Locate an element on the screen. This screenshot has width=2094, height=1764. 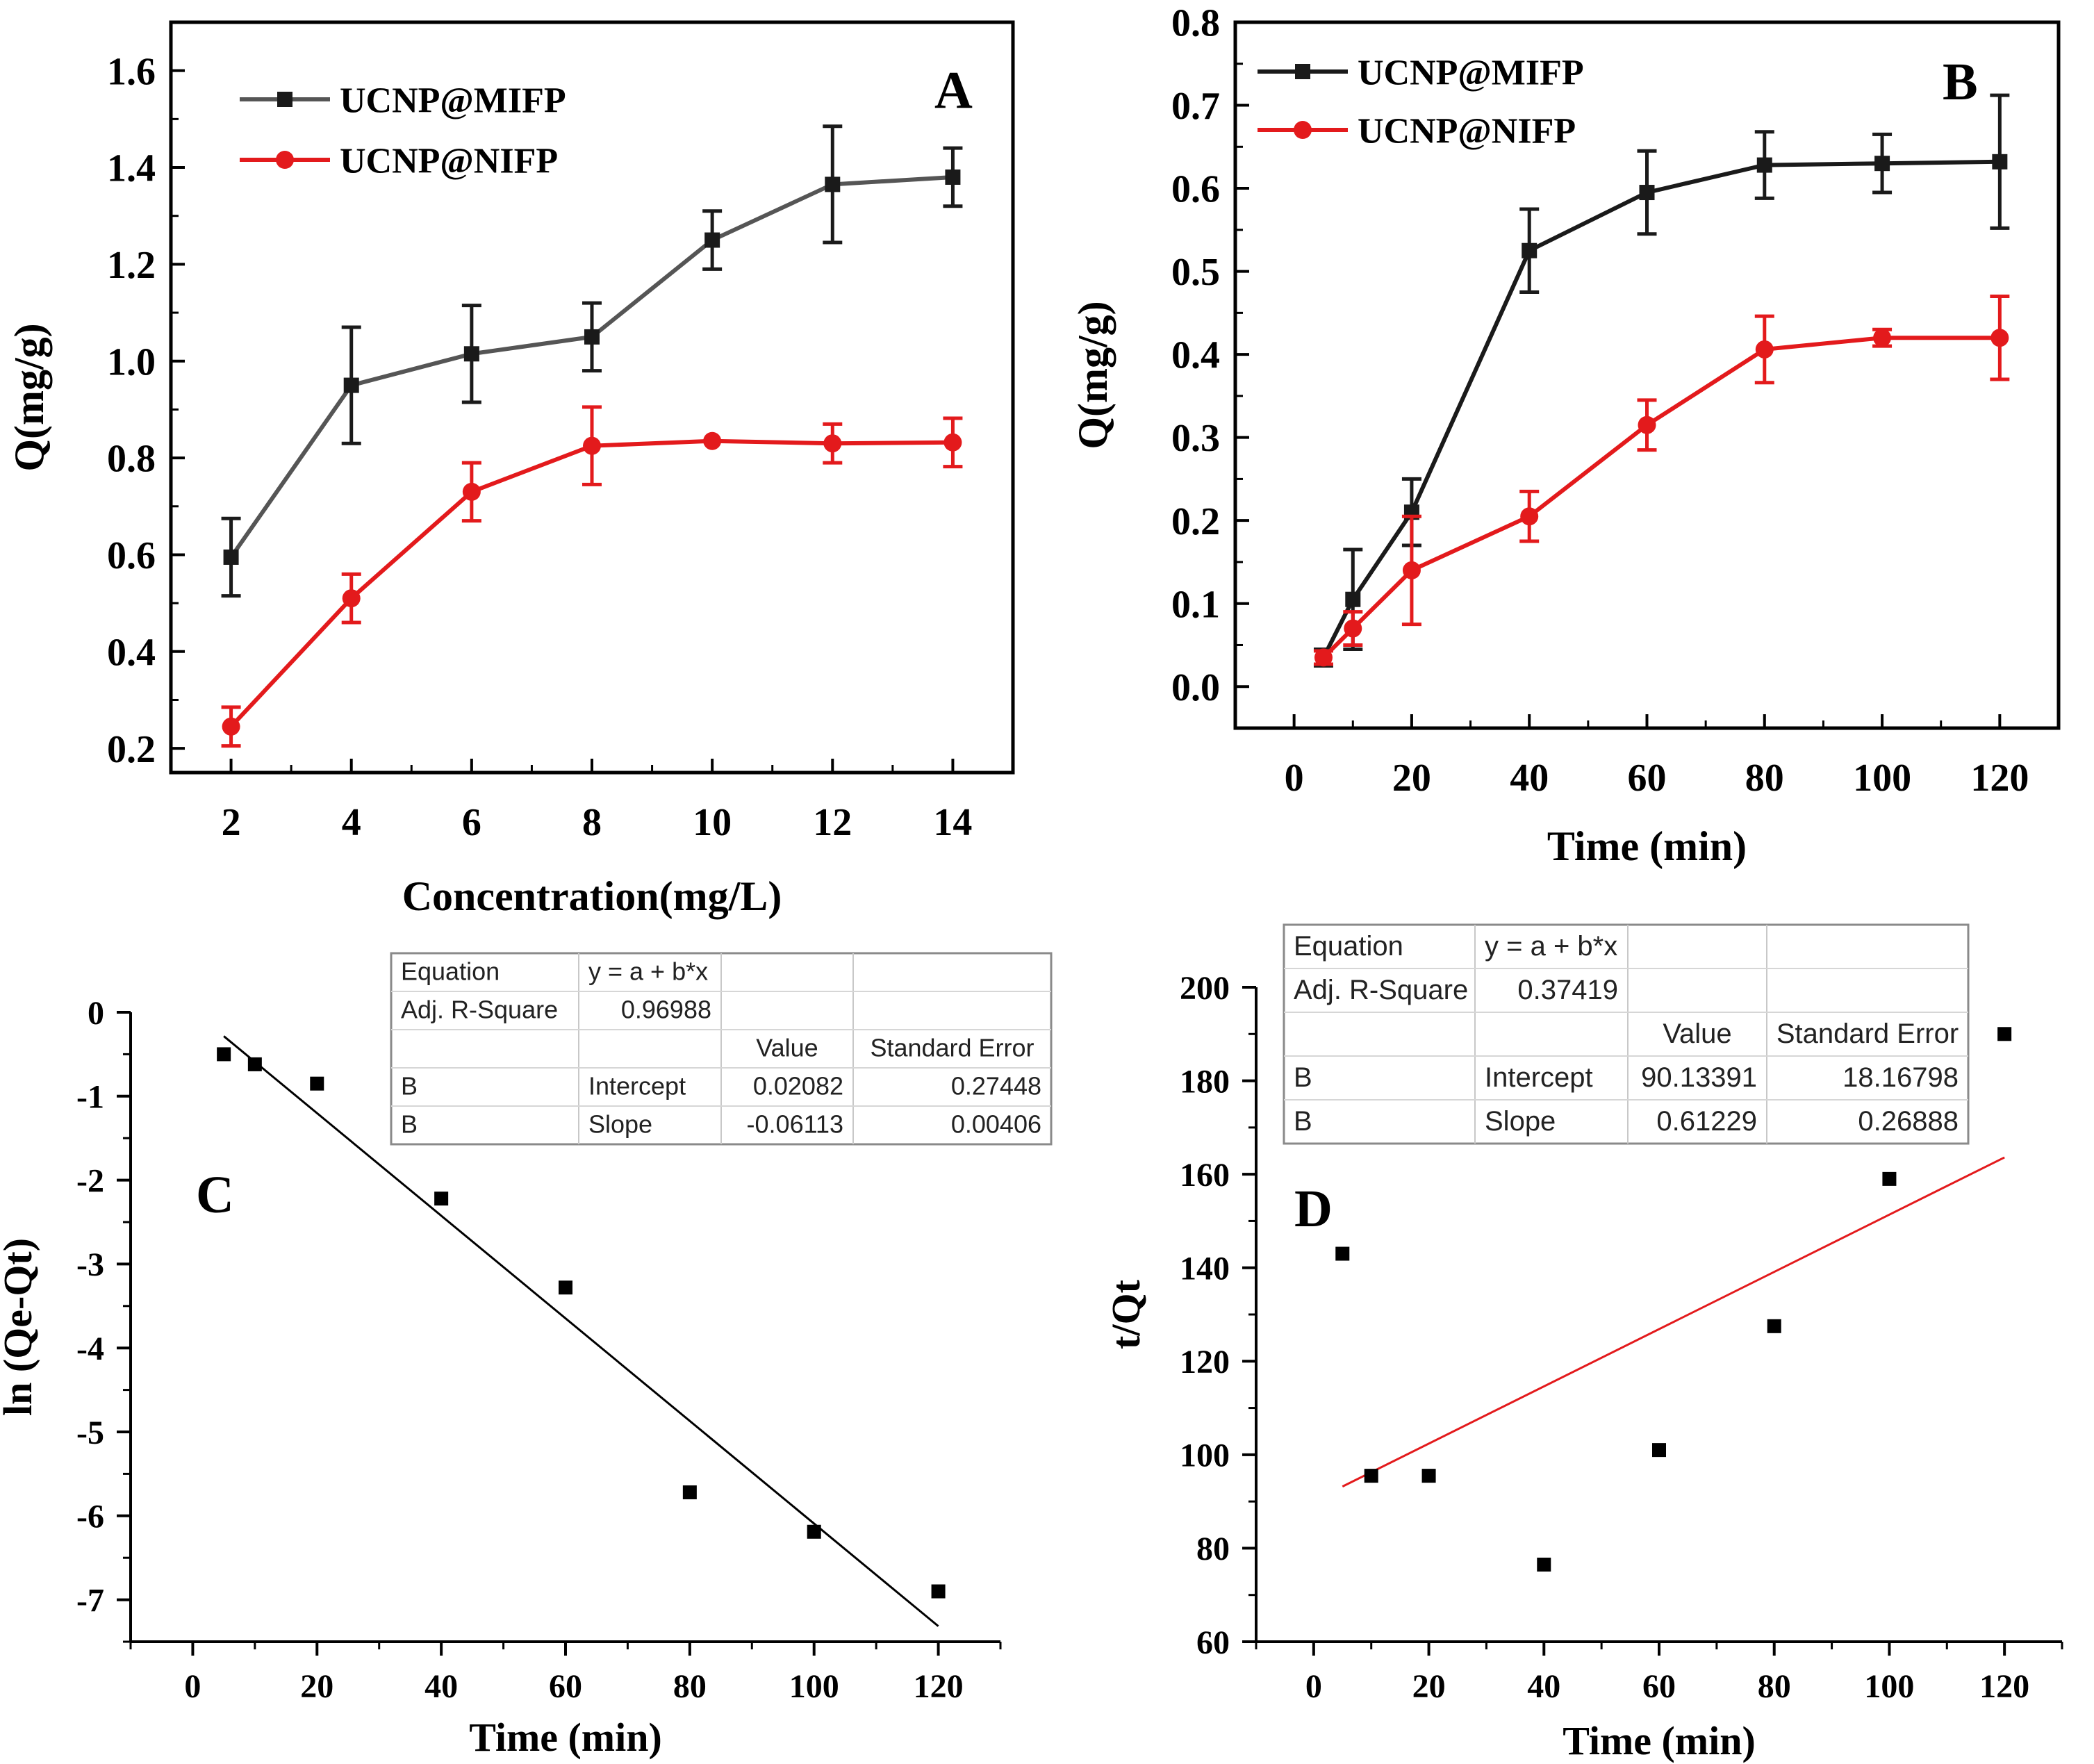
y-tick-label: 0.8 is located at coordinates (131, 460).